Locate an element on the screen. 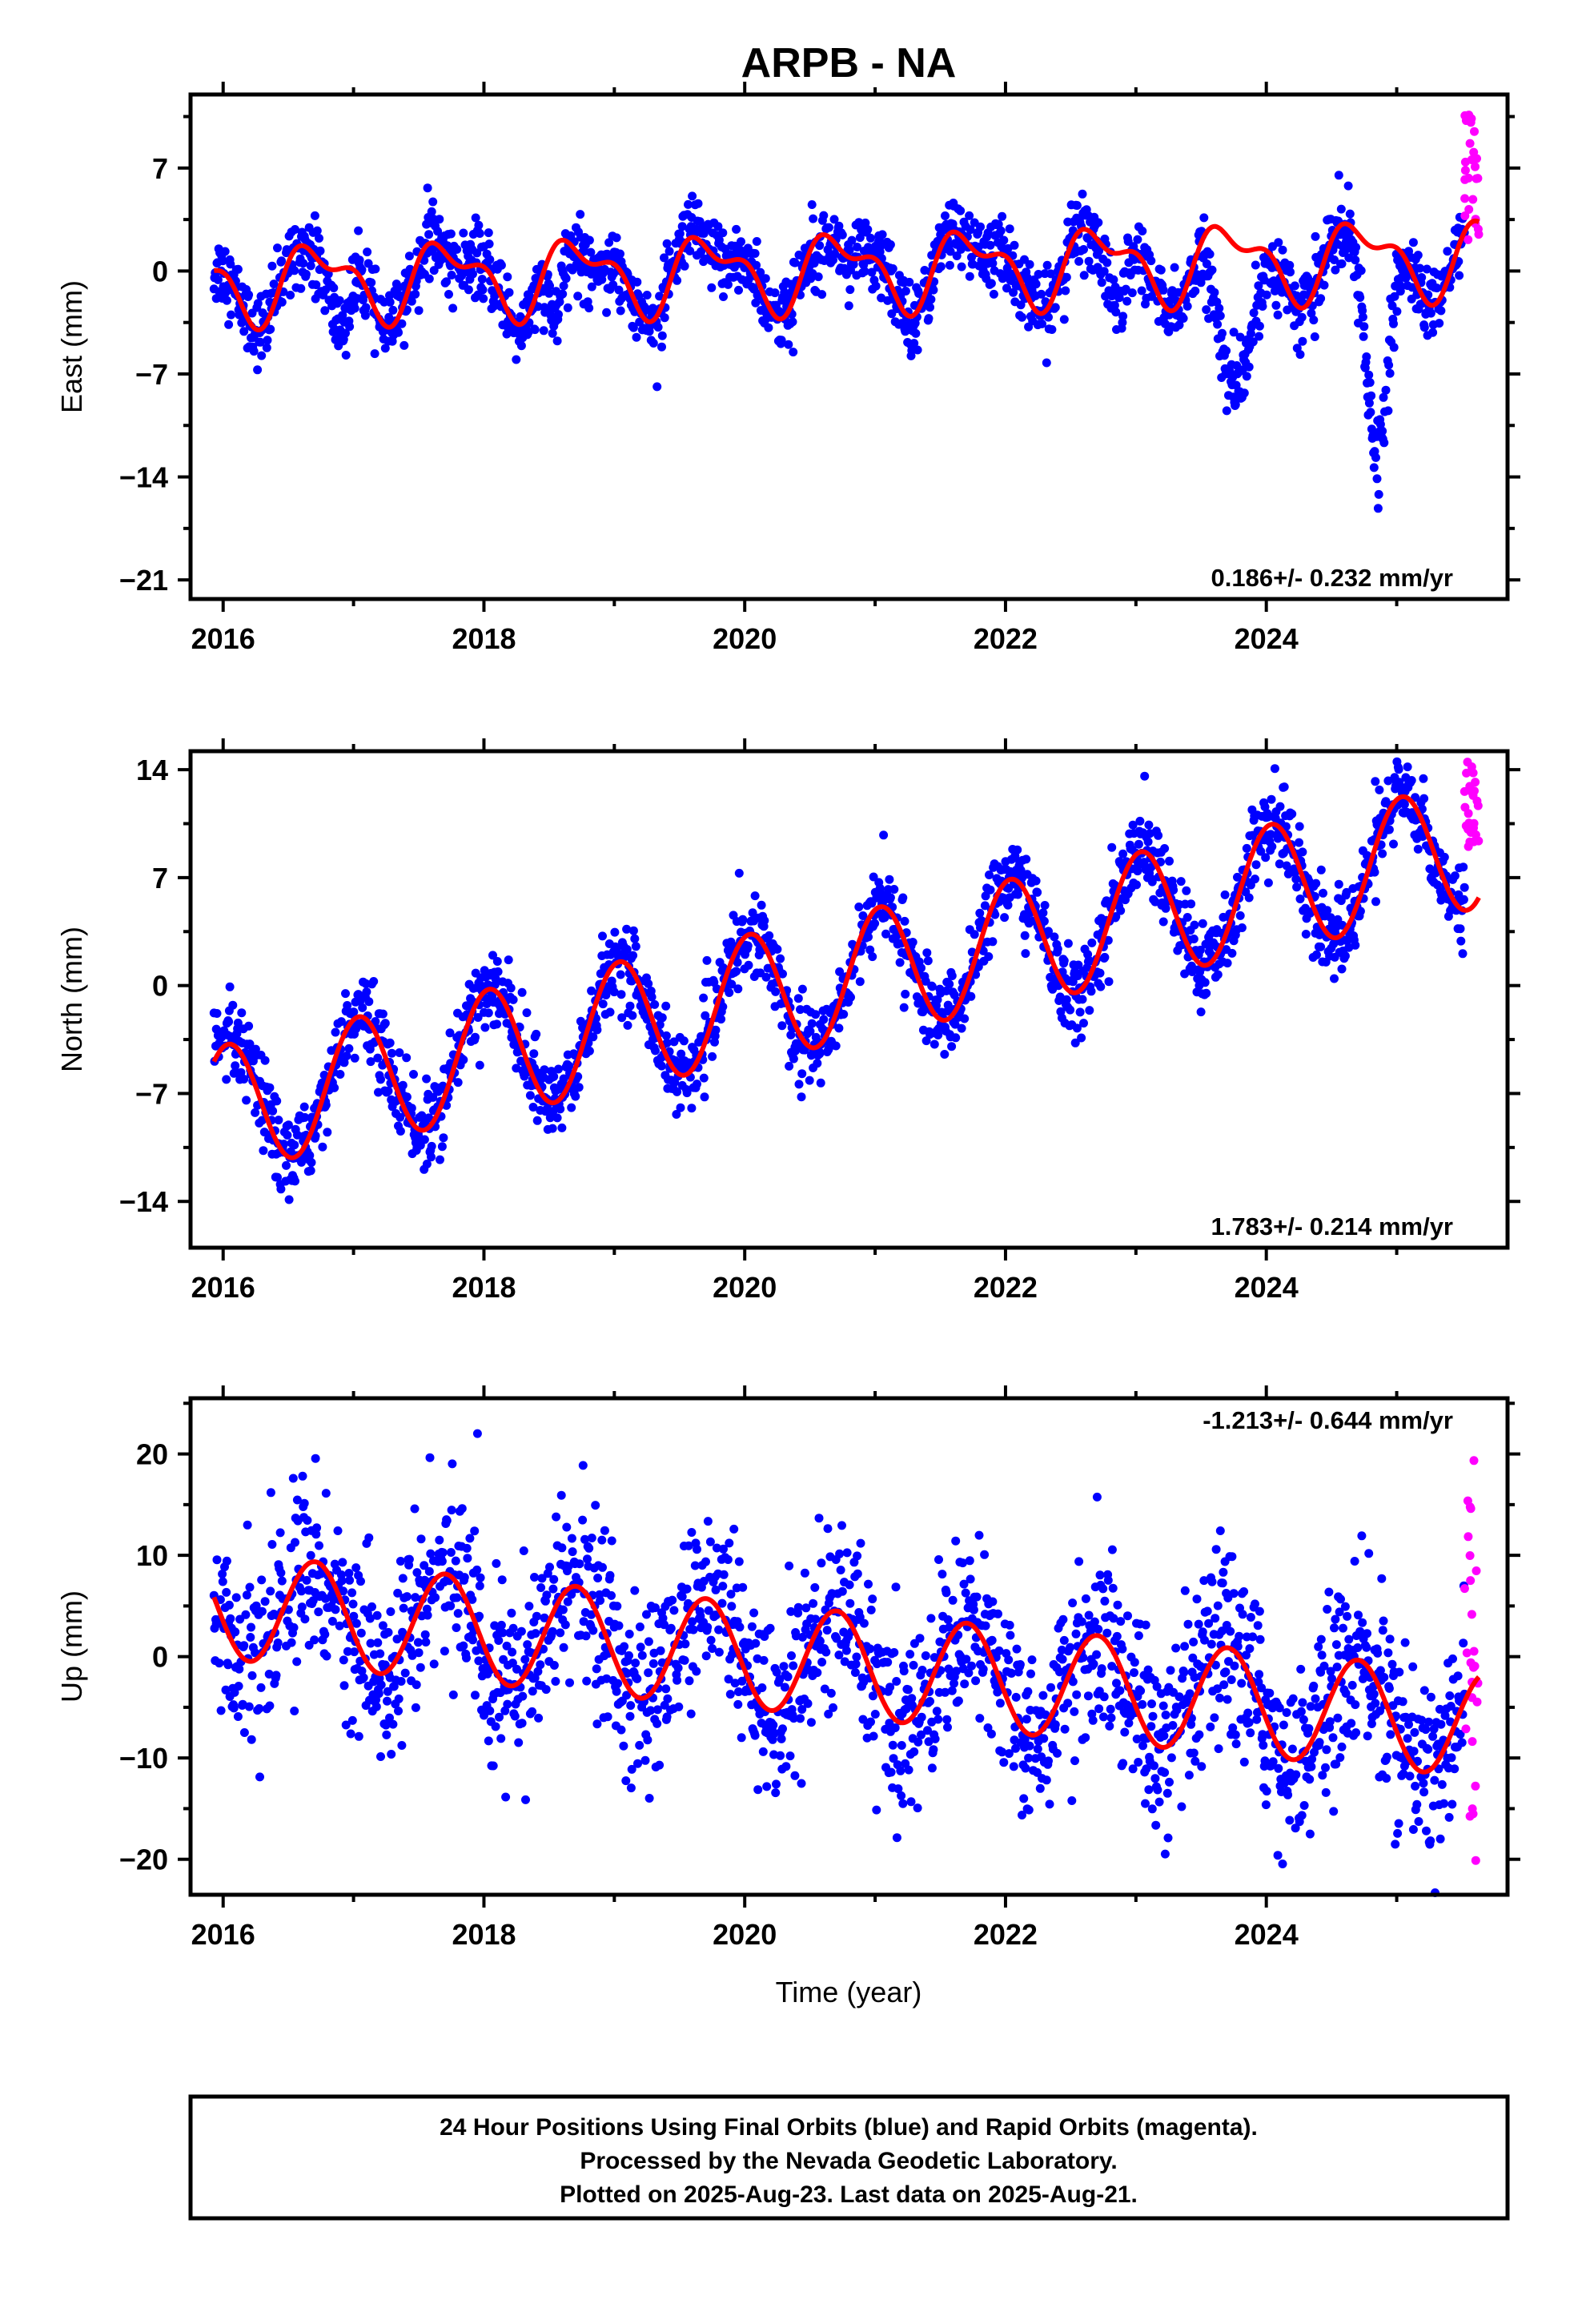 This screenshot has width=1582, height=2324. east-x-tick-label: 2016 is located at coordinates (223, 638).